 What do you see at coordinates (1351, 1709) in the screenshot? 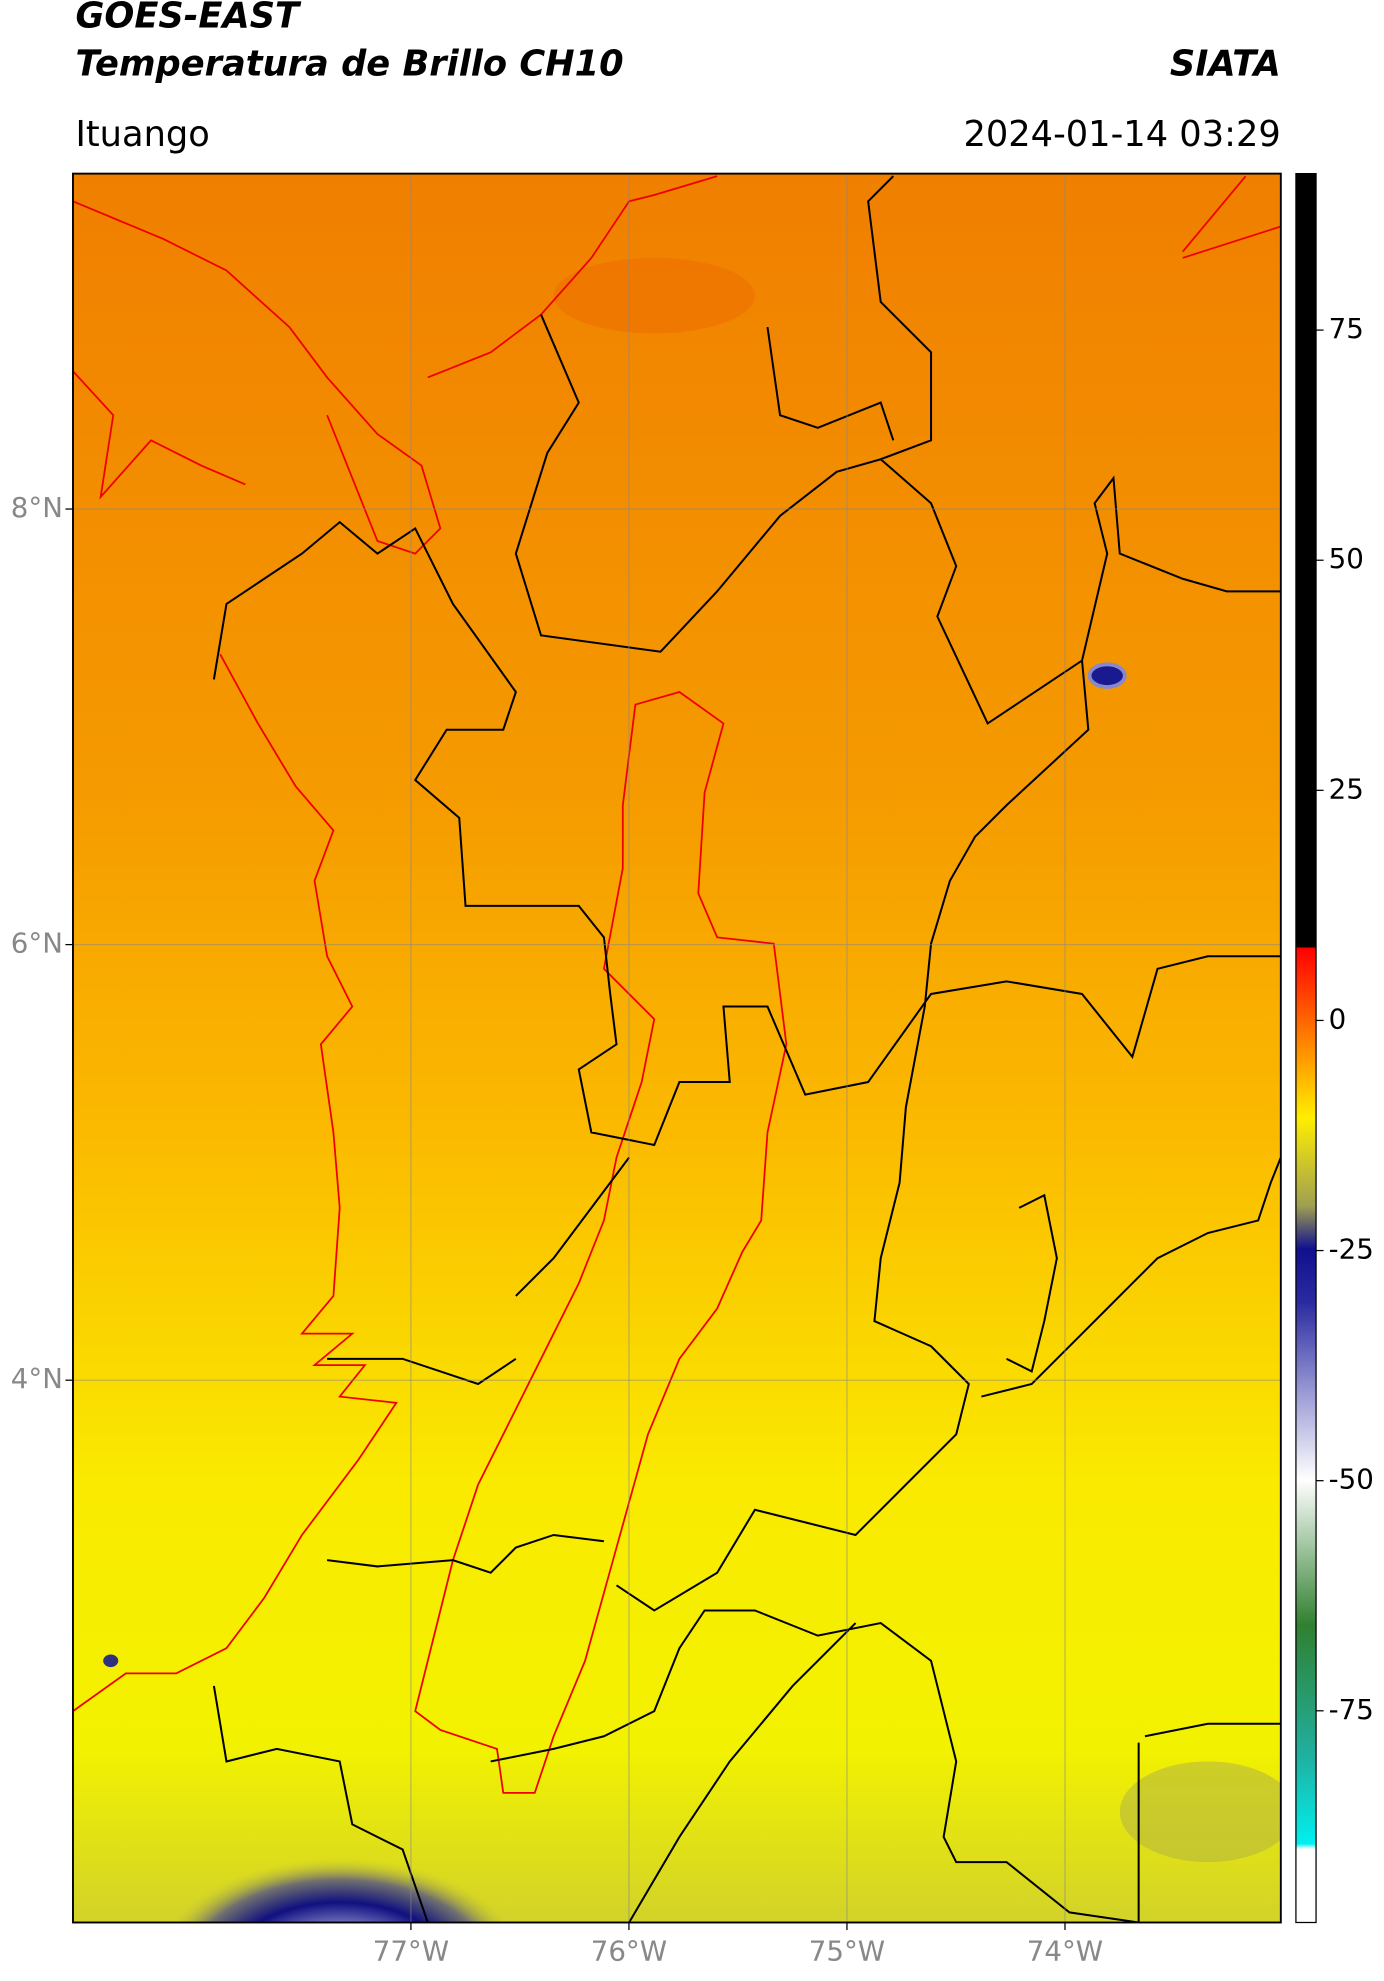
I see `colorbar-tick-label: -75` at bounding box center [1351, 1709].